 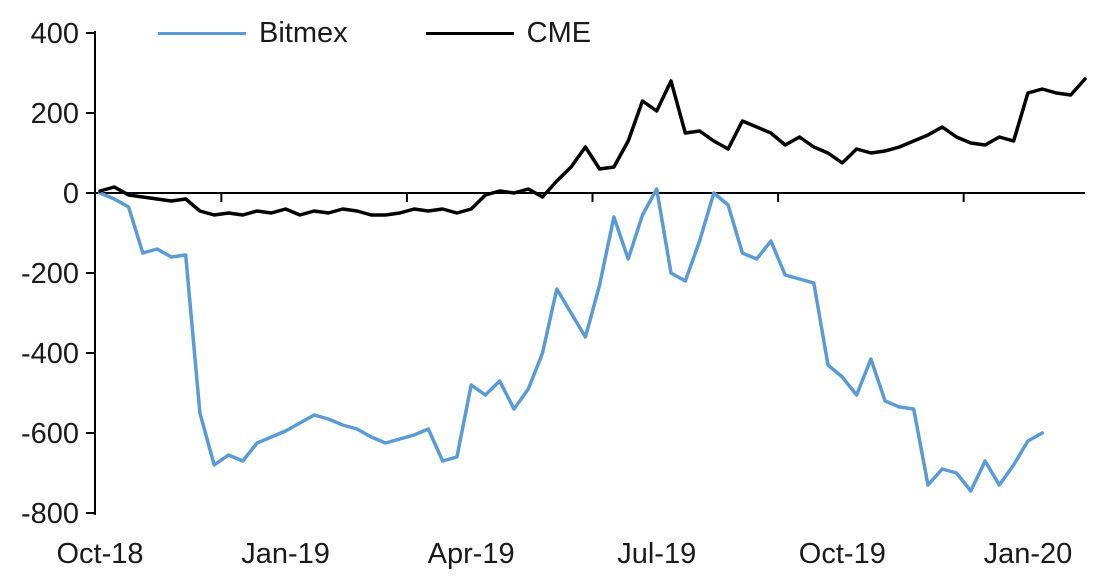 I want to click on chart-legend: Bitmex CME, so click(x=374, y=33).